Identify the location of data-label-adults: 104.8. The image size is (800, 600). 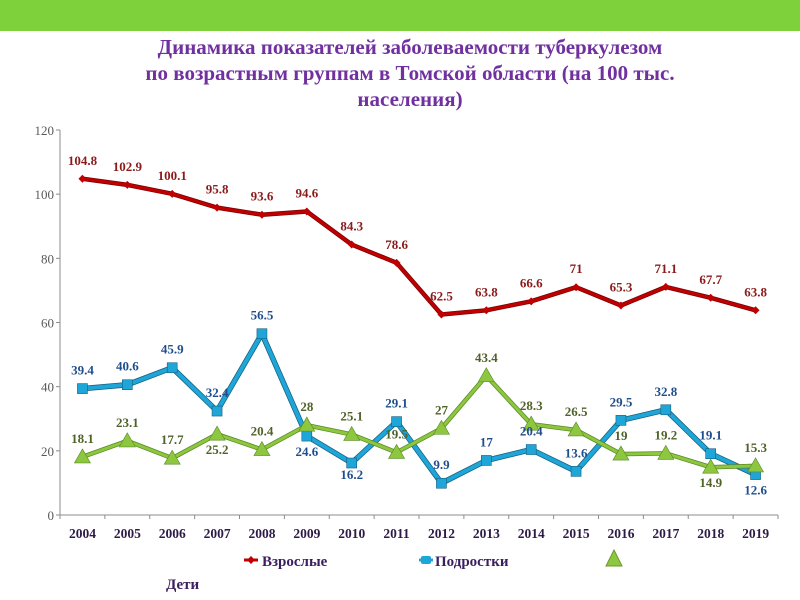
(83, 160).